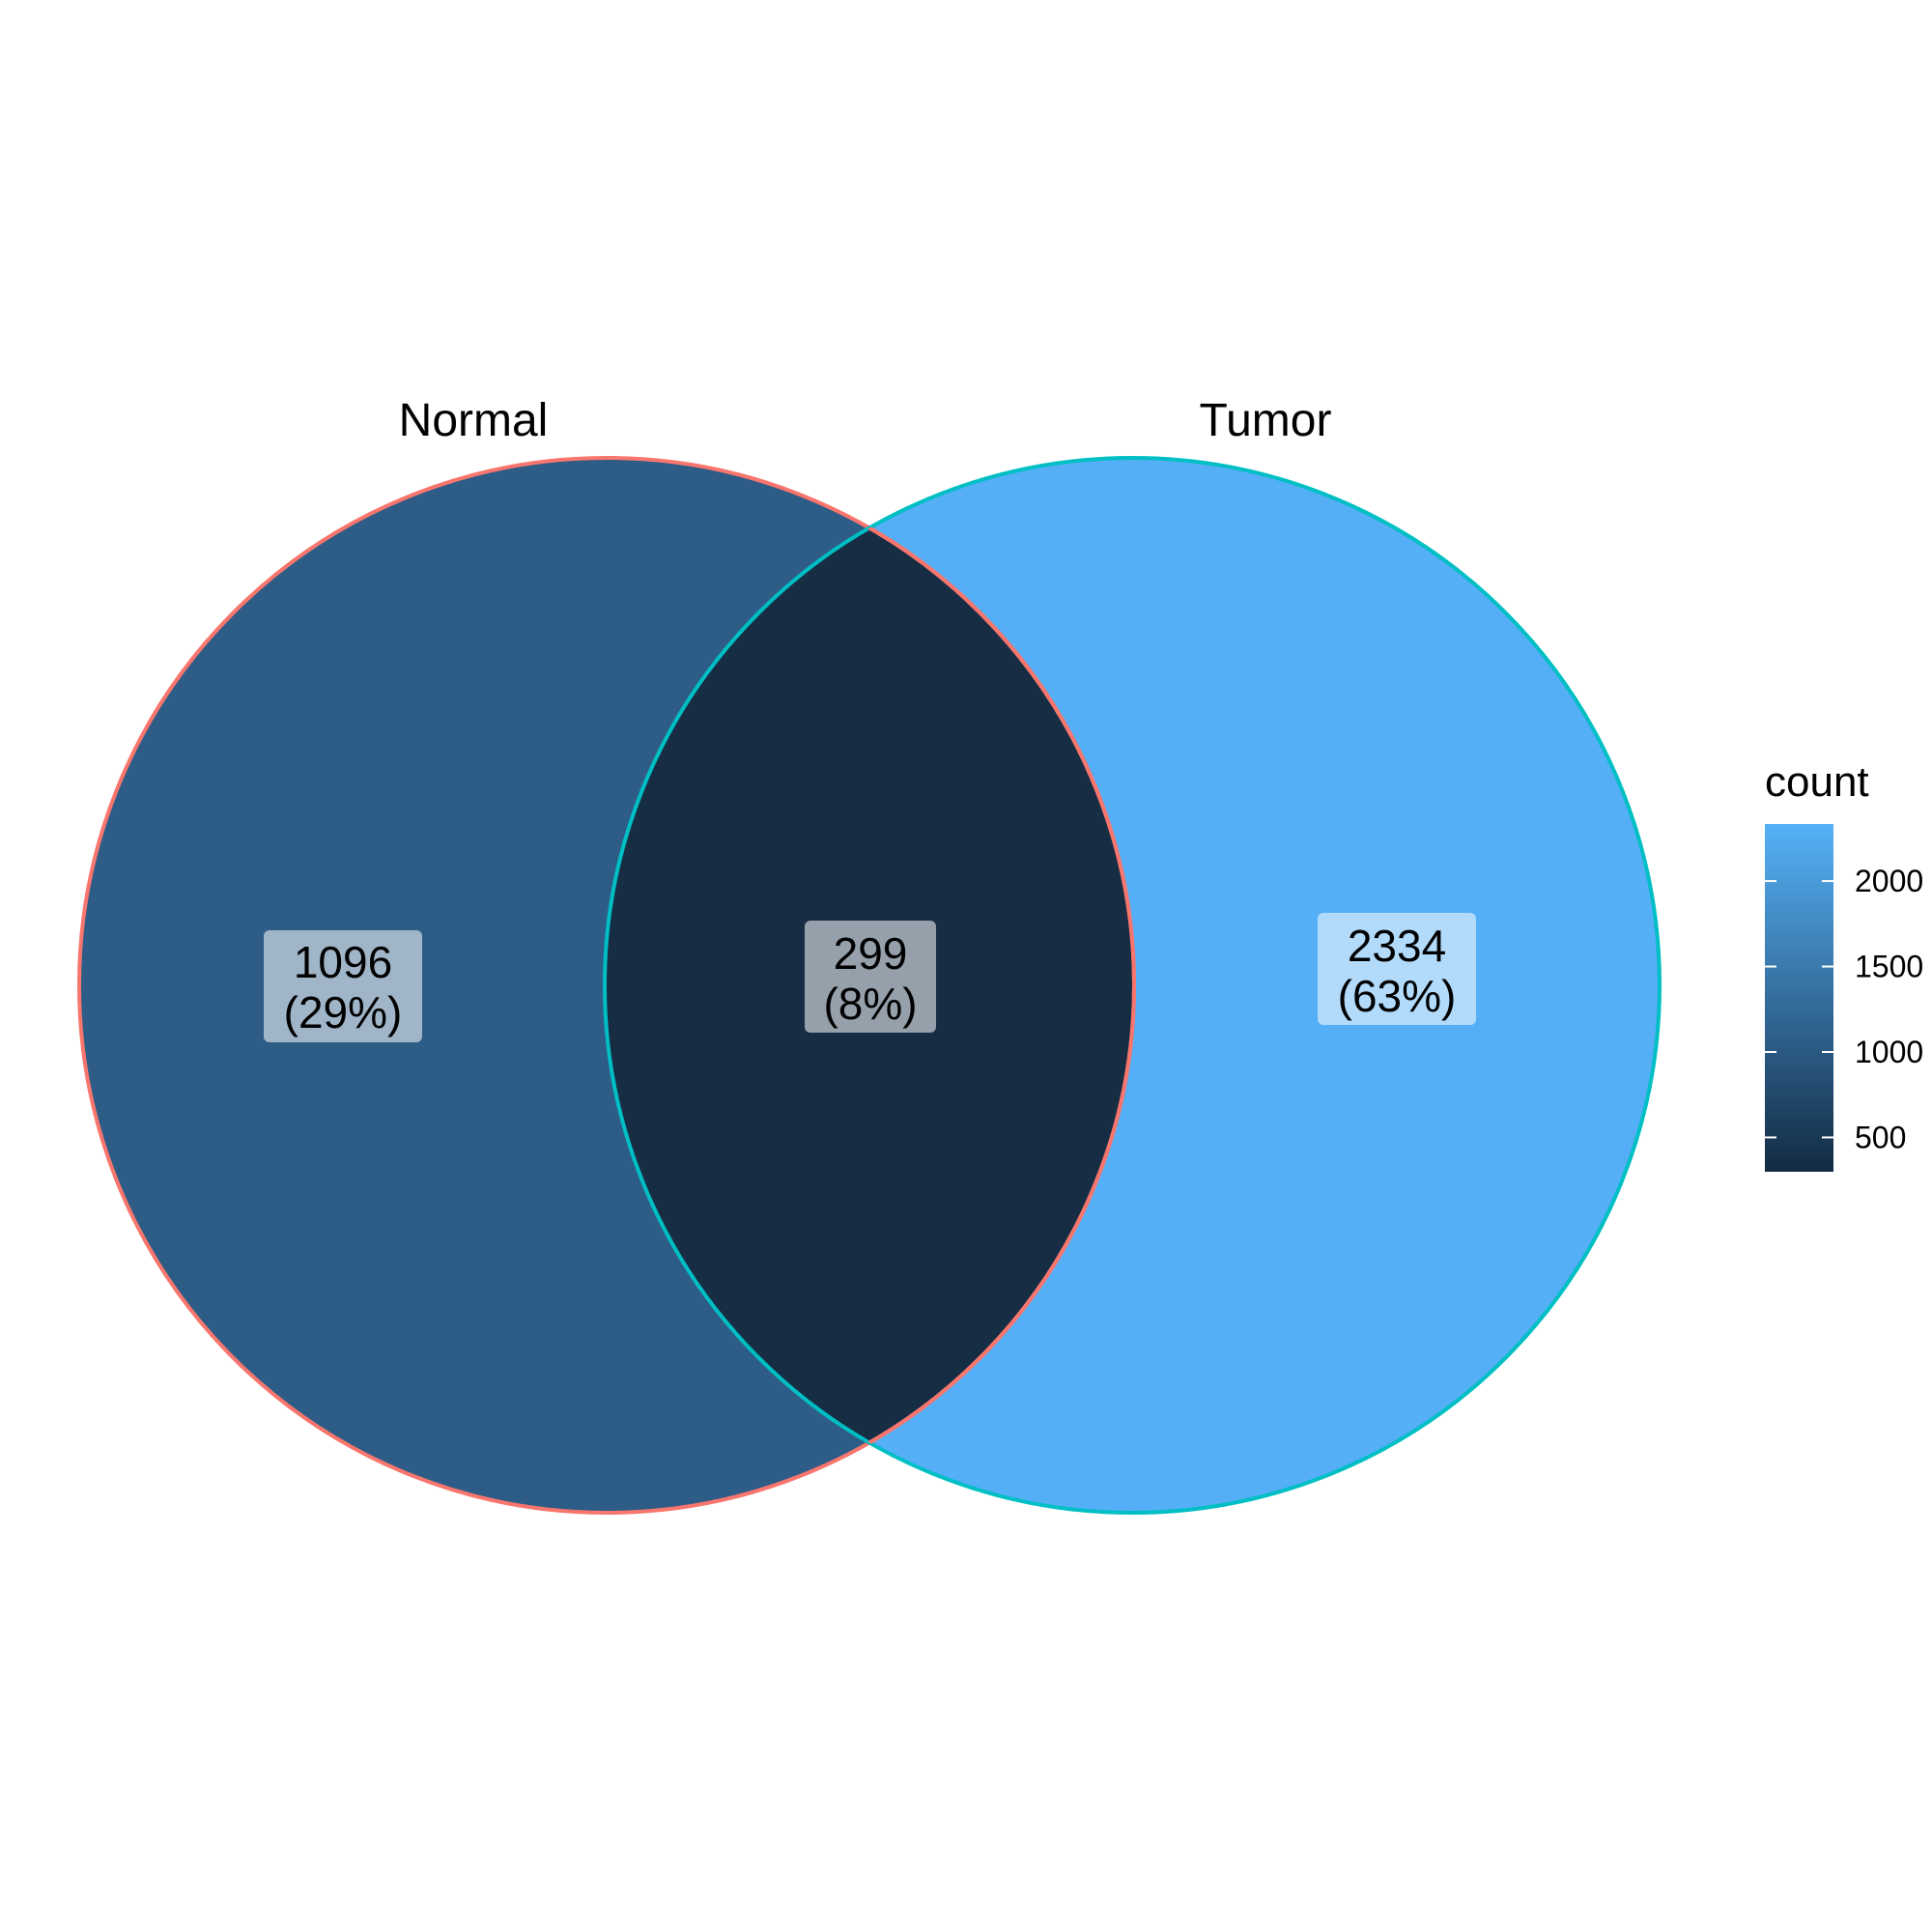 This screenshot has height=1932, width=1932. Describe the element at coordinates (870, 1004) in the screenshot. I see `region-percent: (8%)` at that location.